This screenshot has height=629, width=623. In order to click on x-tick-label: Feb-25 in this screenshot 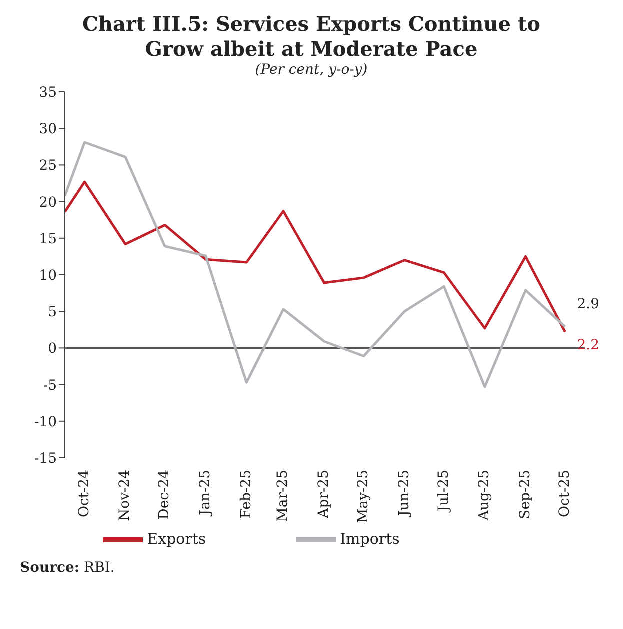, I will do `click(246, 494)`.